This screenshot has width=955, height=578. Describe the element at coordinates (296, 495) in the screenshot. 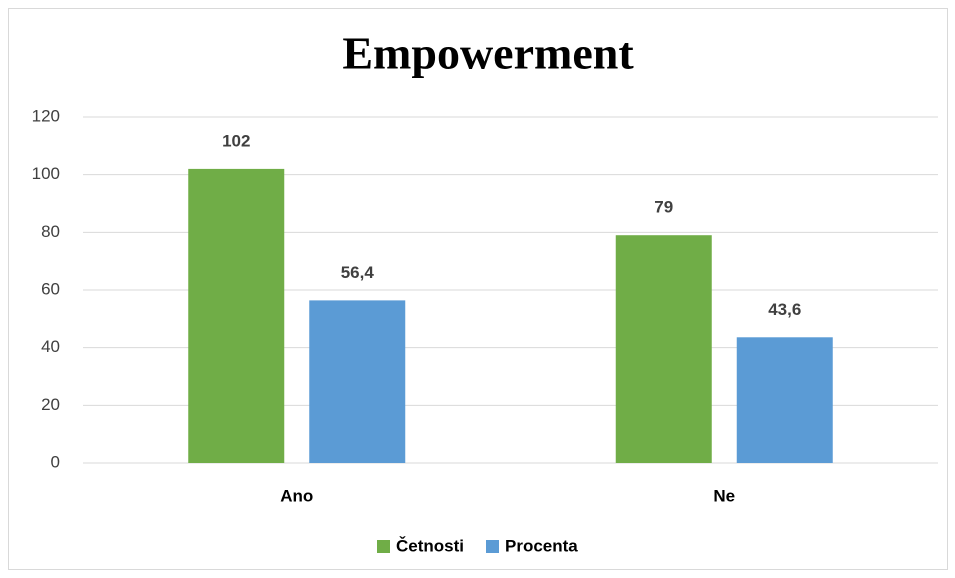

I see `x-tick-label: Ano` at that location.